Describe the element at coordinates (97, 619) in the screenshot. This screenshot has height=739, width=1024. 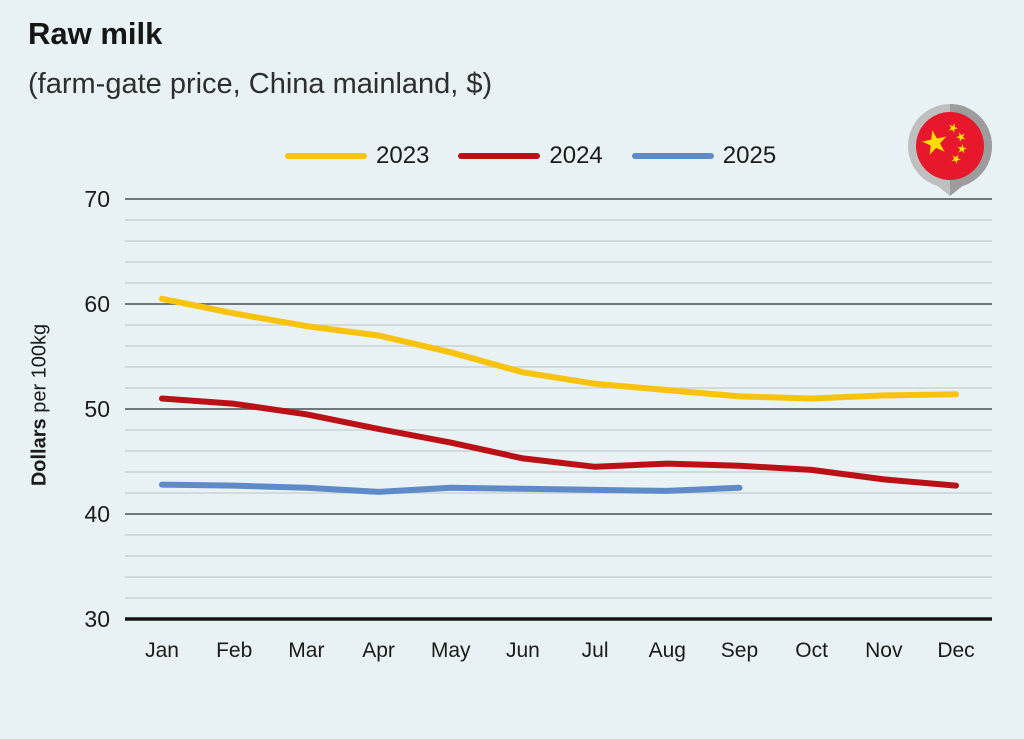
I see `y-tick-label-30: 30` at that location.